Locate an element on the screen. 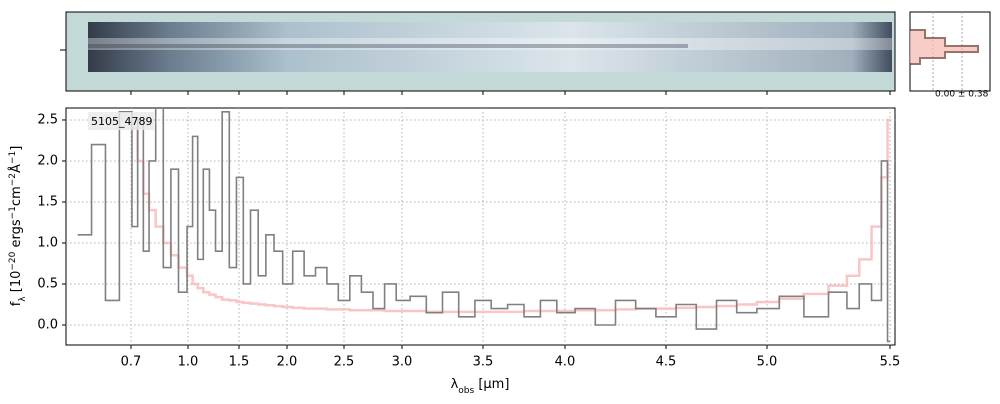 The height and width of the screenshot is (404, 1000). object-label: 5105_4789 is located at coordinates (122, 121).